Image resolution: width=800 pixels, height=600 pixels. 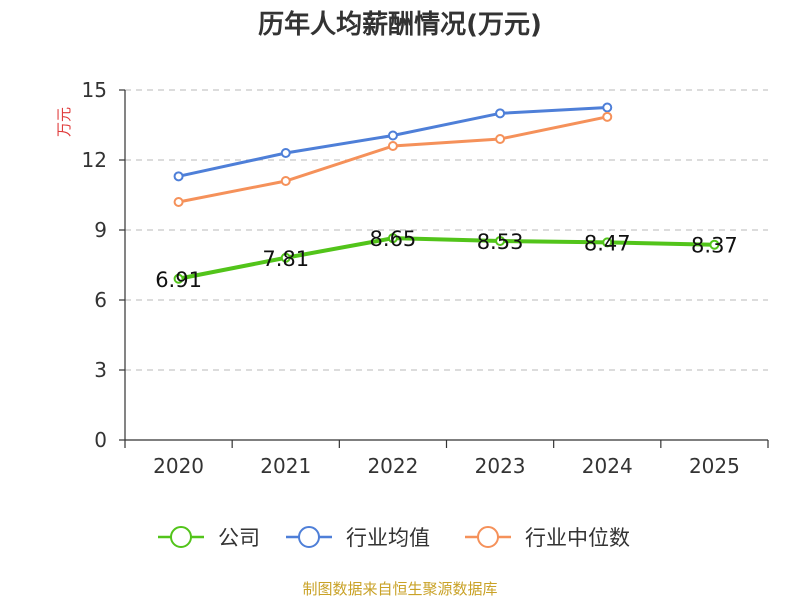 I want to click on legend-item: 公司, so click(x=209, y=538).